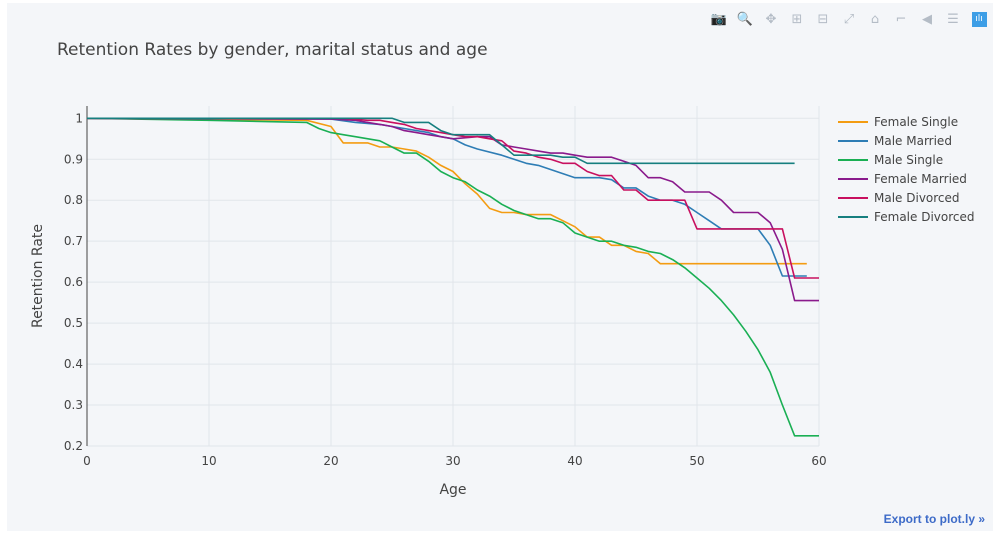 The height and width of the screenshot is (537, 1005). I want to click on zoom-in-icon: ⊞, so click(797, 19).